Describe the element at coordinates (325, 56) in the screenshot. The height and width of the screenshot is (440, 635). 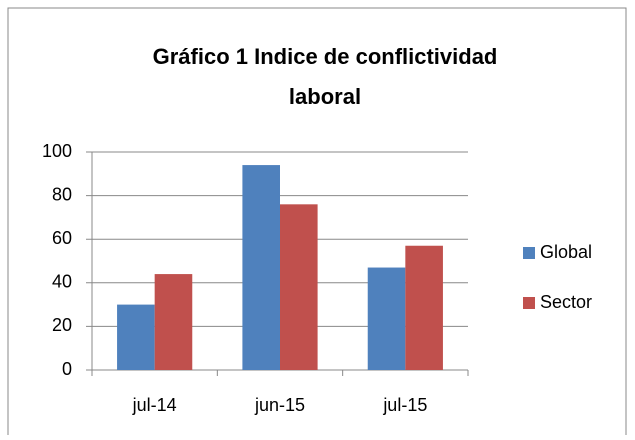
I see `chart-title: Gráfico 1 Indice de conflictividad` at that location.